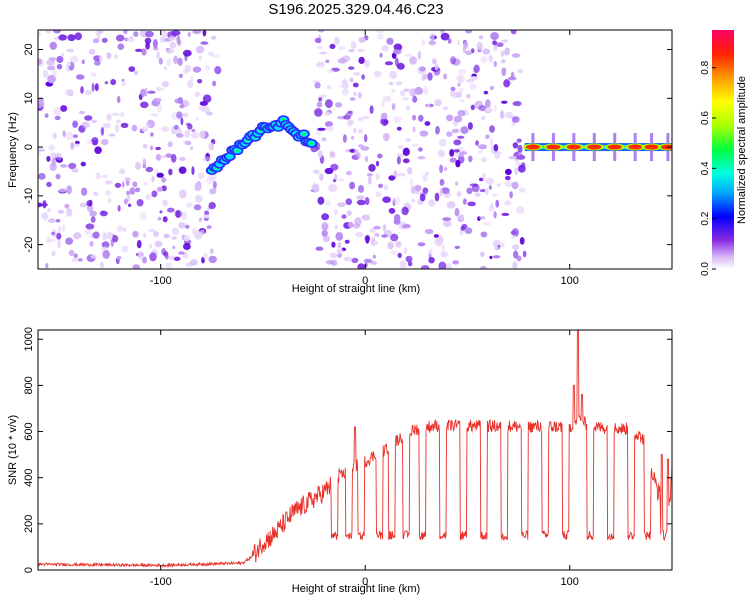  I want to click on signal-track-peak, so click(311, 143).